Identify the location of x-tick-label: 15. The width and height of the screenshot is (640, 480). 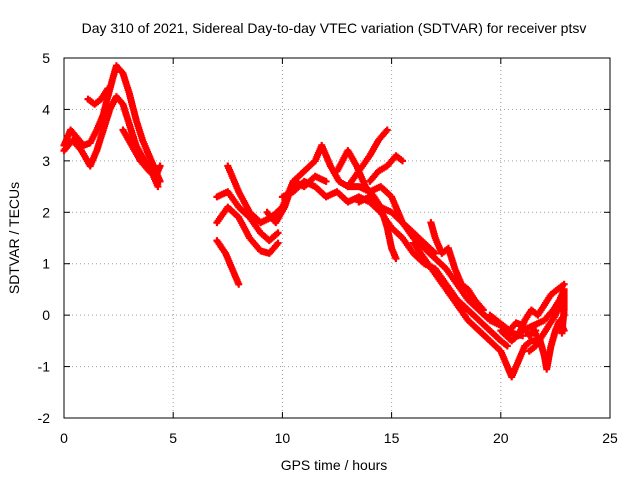
(392, 438).